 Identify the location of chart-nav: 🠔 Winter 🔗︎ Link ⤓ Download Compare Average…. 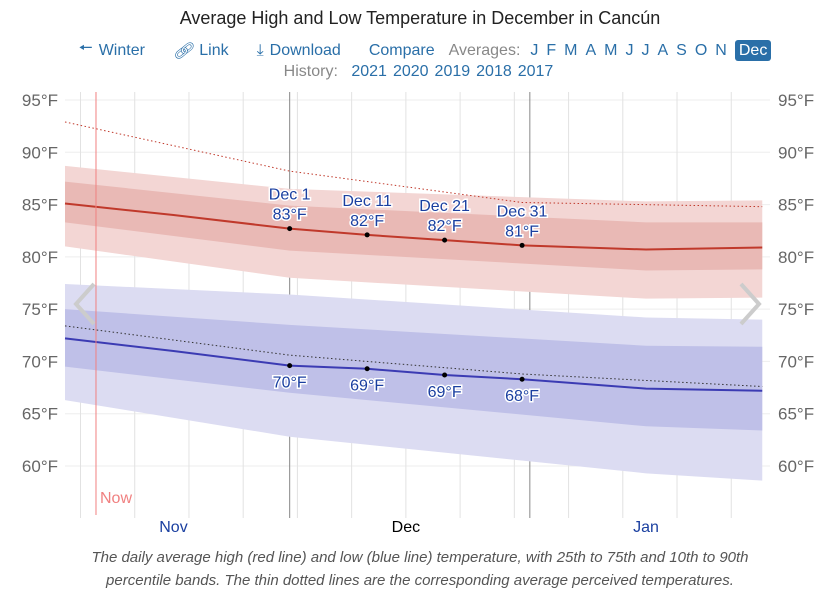
(420, 50).